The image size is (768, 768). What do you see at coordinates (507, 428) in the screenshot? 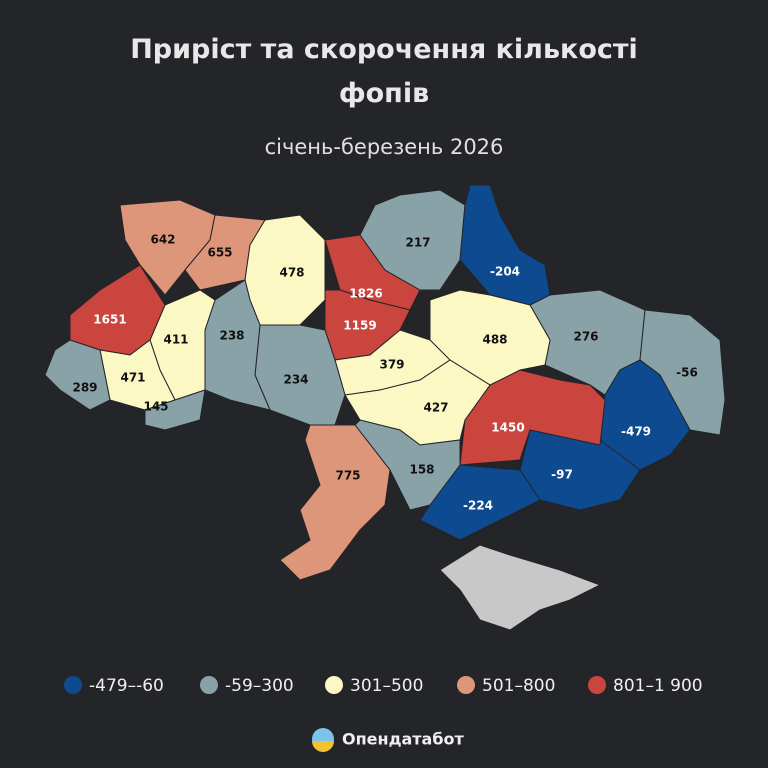
I see `region-value: 1450` at bounding box center [507, 428].